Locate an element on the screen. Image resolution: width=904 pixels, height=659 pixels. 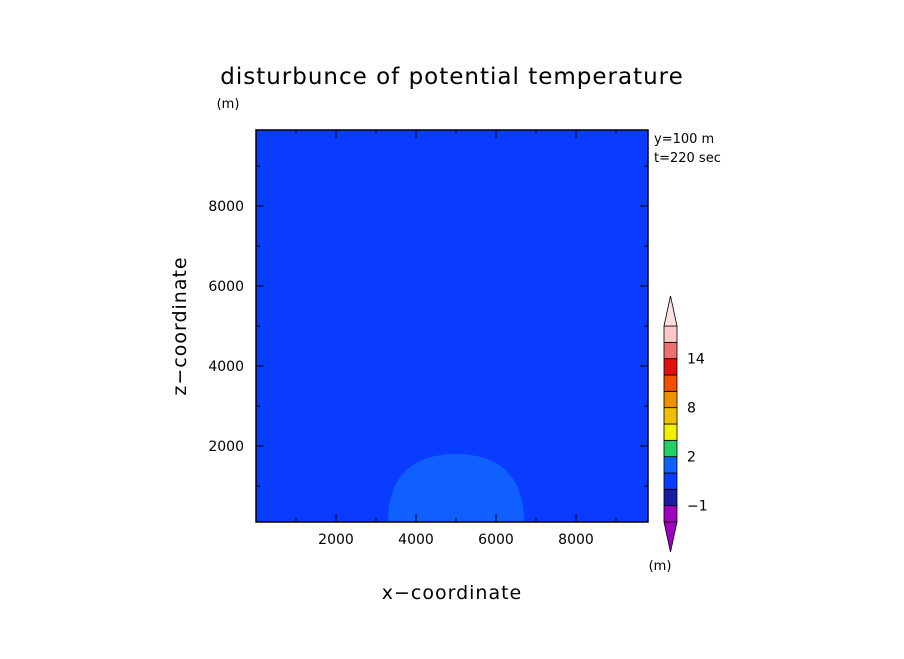
colorbar-over-arrow is located at coordinates (670, 311).